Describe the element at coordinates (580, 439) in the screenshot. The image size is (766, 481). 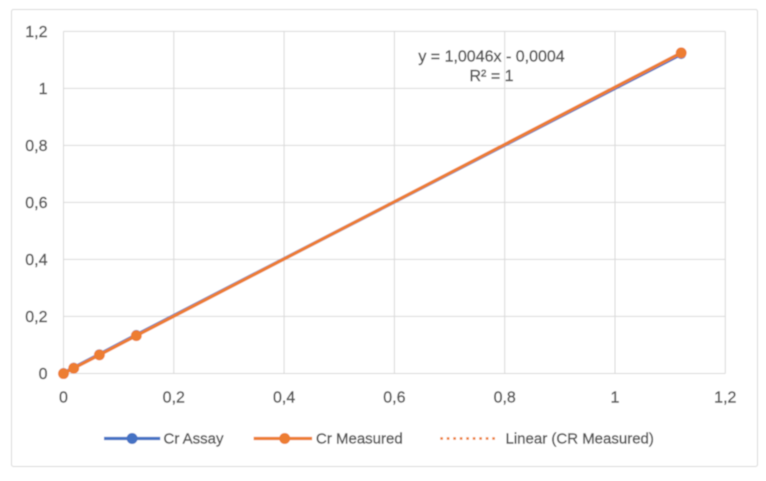
I see `svg-text: Linear (CR Measured)` at that location.